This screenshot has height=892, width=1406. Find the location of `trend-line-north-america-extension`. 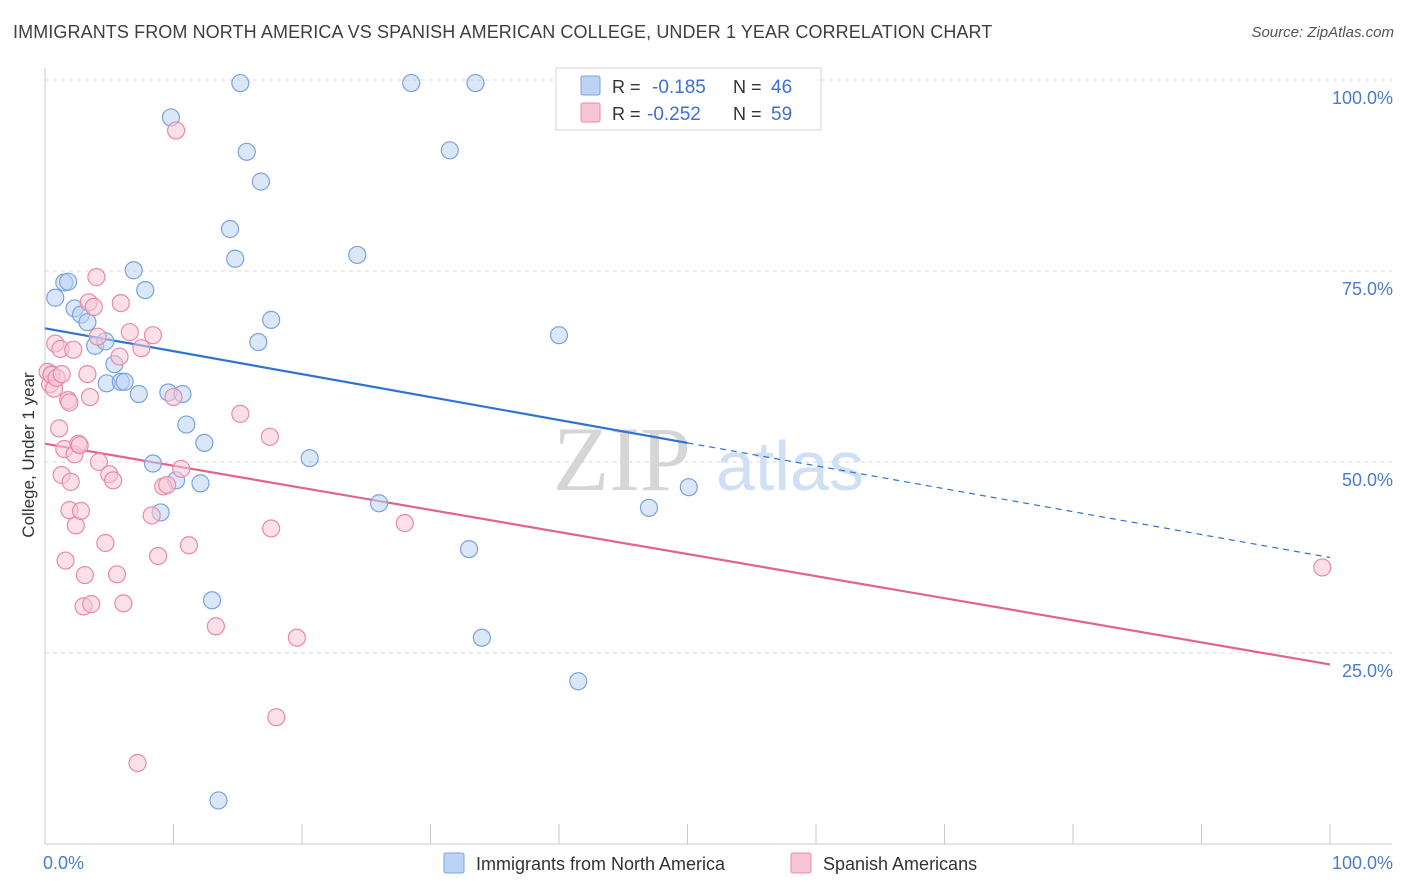

trend-line-north-america-extension is located at coordinates (1009, 500).